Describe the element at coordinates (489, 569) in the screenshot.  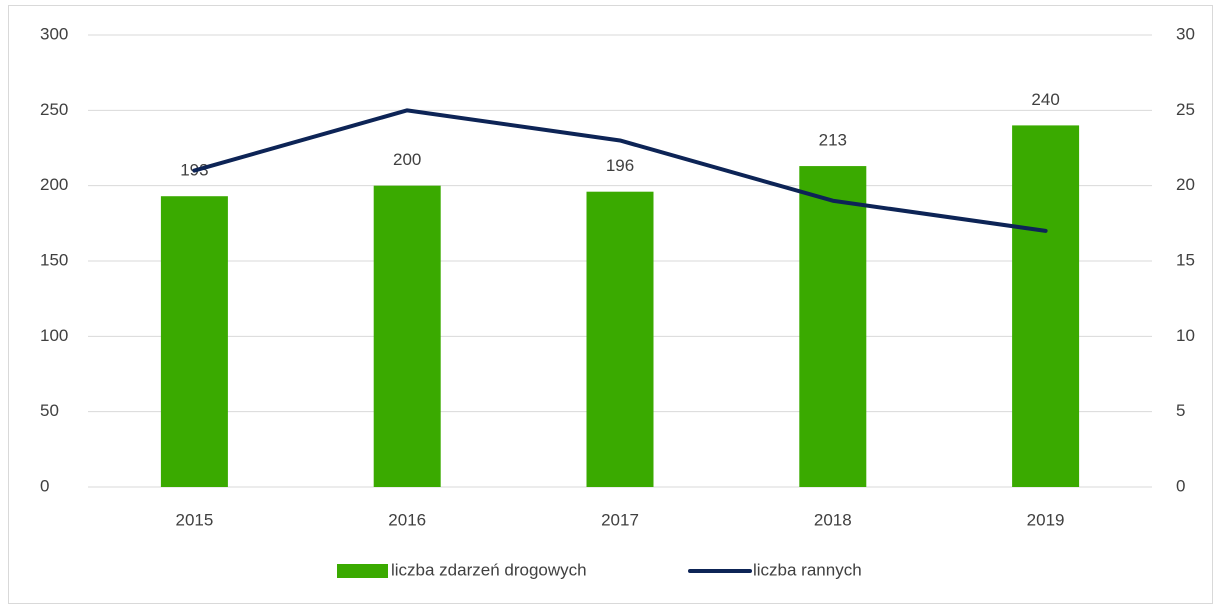
I see `legend-label: liczba zdarzeń drogowych` at that location.